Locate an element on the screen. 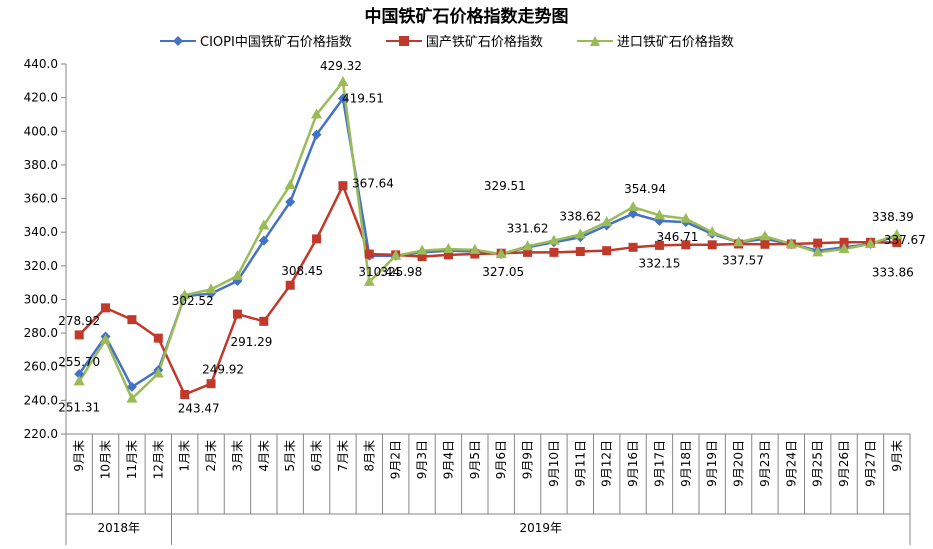 This screenshot has height=549, width=933. data-label: 243.47 is located at coordinates (199, 409).